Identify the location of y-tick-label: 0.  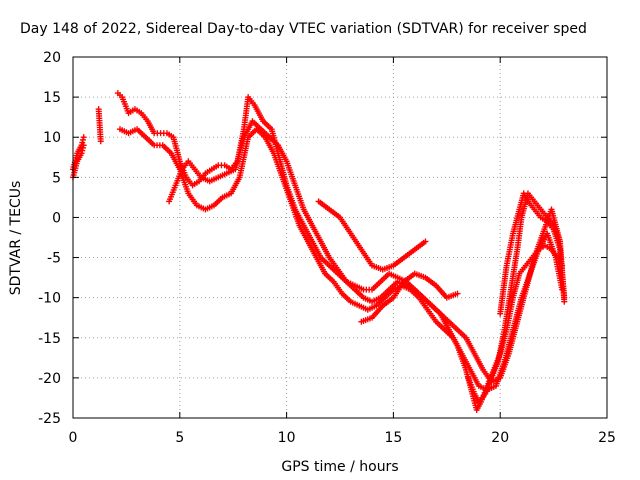
(56, 218).